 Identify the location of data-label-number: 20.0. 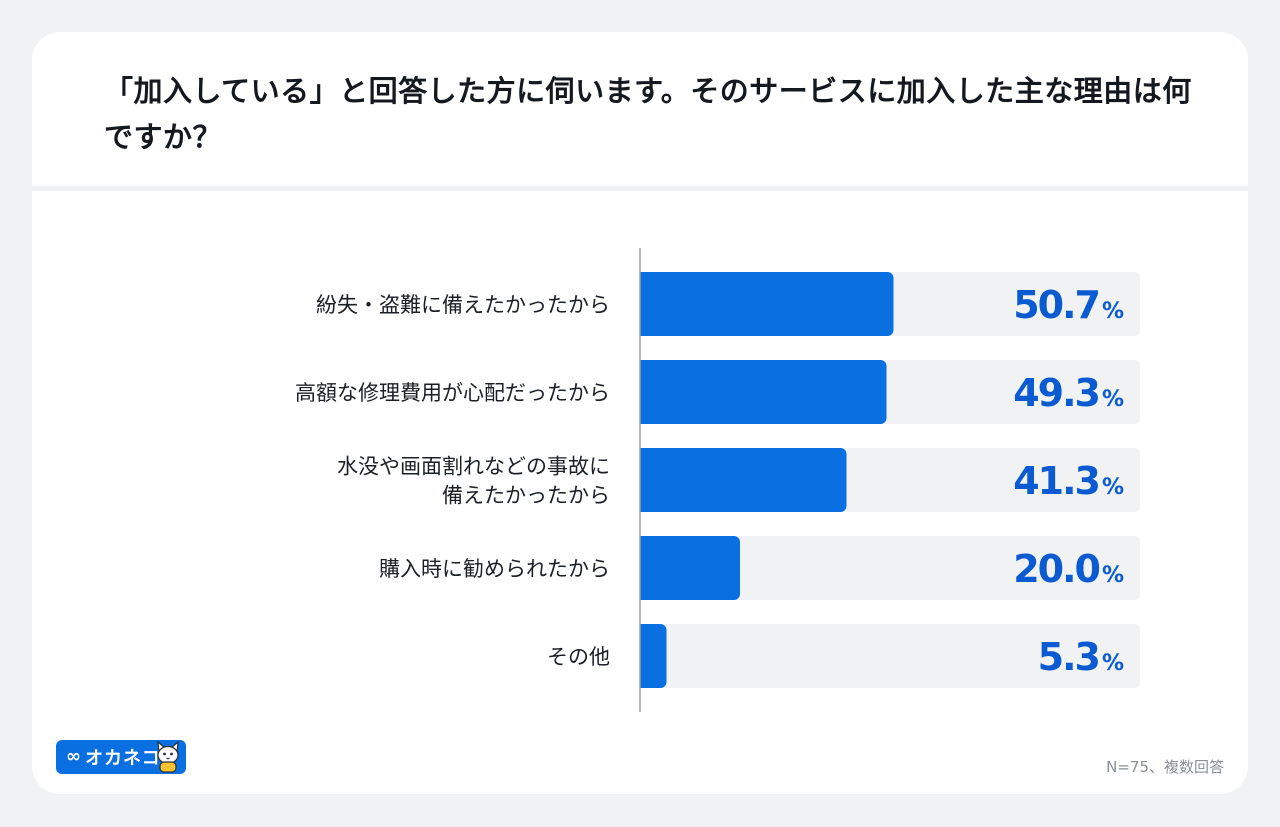
(1056, 569).